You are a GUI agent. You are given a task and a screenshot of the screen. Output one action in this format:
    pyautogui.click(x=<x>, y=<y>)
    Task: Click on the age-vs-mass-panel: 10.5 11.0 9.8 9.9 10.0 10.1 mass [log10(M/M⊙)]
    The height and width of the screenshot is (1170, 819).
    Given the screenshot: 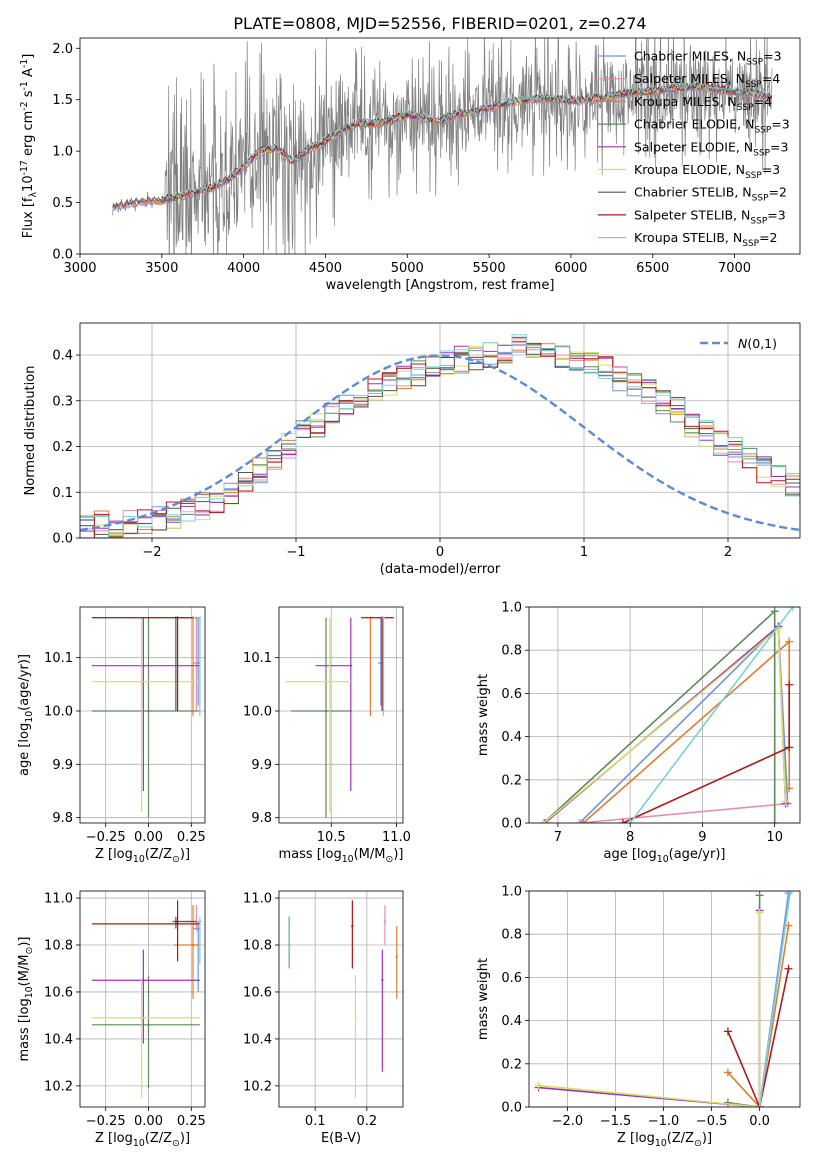 What is the action you would take?
    pyautogui.click(x=327, y=735)
    